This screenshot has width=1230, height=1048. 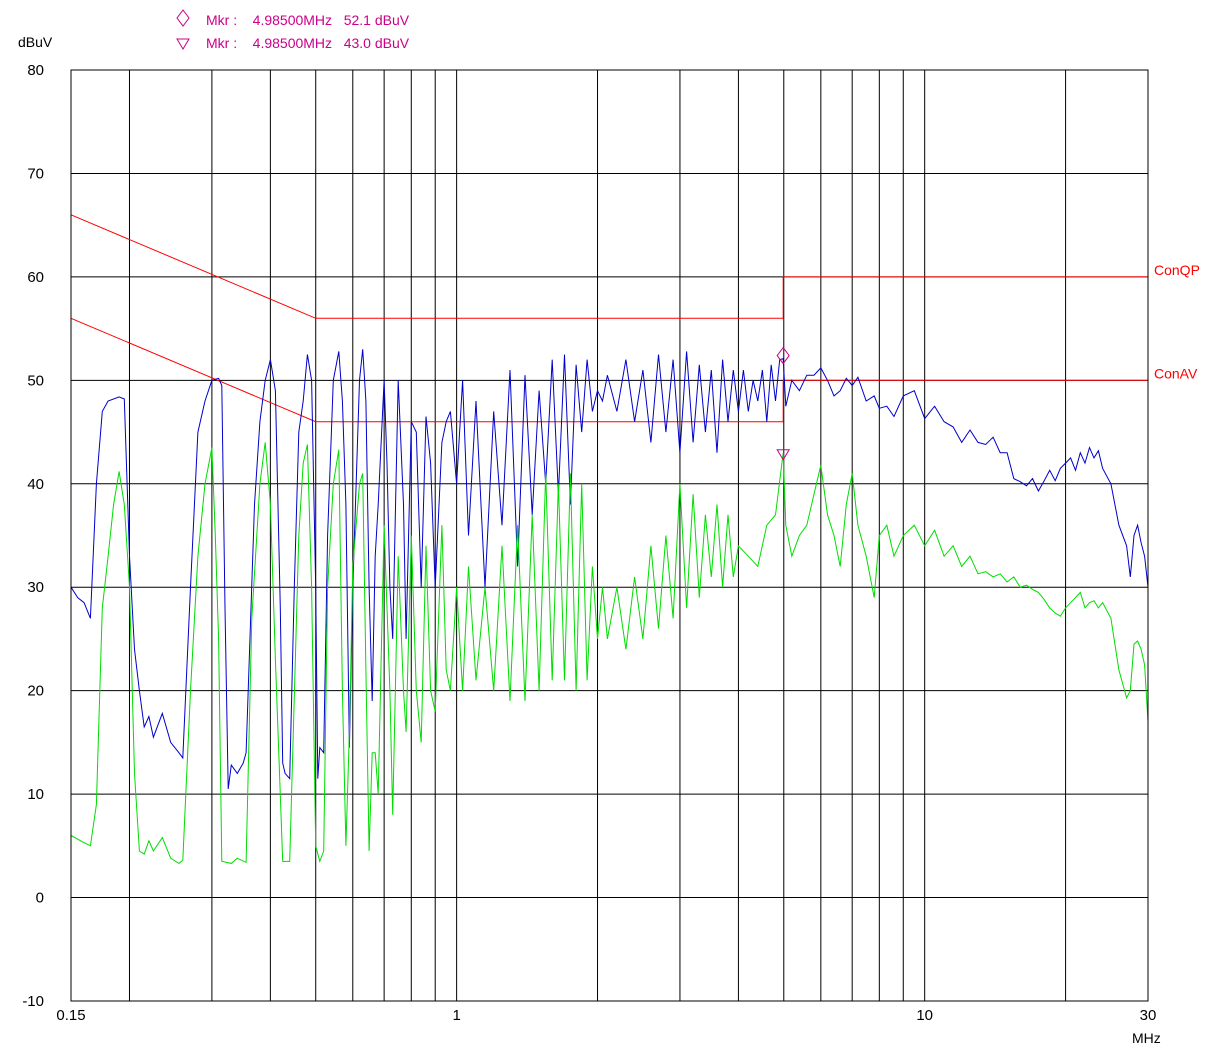 What do you see at coordinates (35, 484) in the screenshot?
I see `y-tick-label: 40` at bounding box center [35, 484].